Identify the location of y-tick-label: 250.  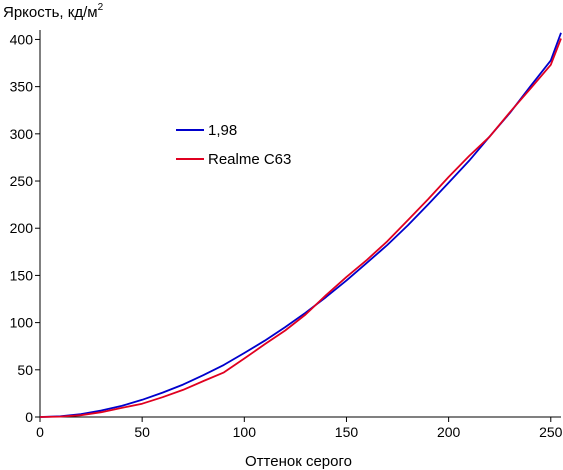
(22, 181).